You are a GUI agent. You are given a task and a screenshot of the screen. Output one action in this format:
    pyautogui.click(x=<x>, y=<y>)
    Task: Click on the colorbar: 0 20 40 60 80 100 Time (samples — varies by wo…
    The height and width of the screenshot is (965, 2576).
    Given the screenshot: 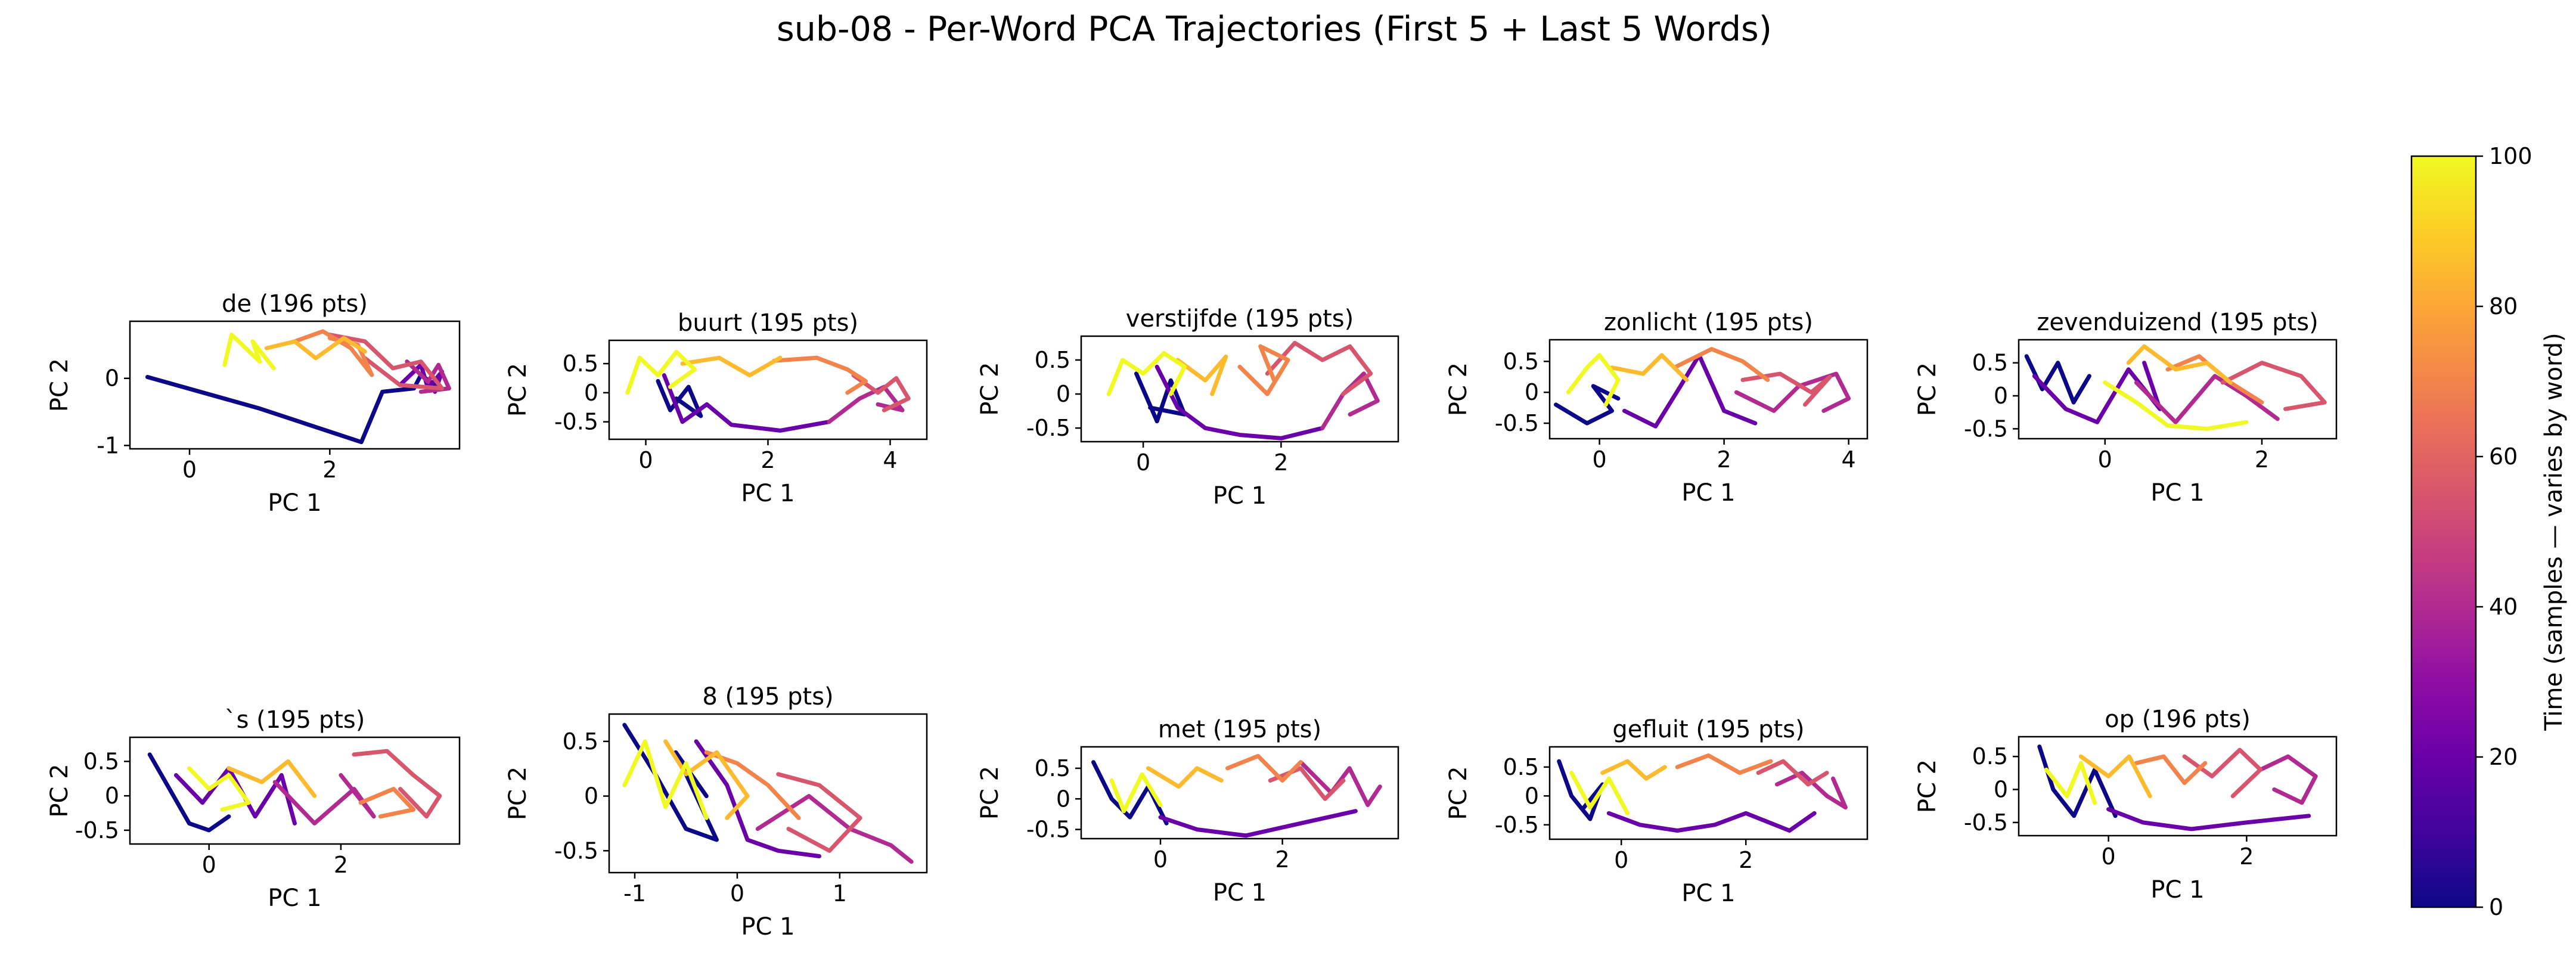 What is the action you would take?
    pyautogui.click(x=2489, y=531)
    